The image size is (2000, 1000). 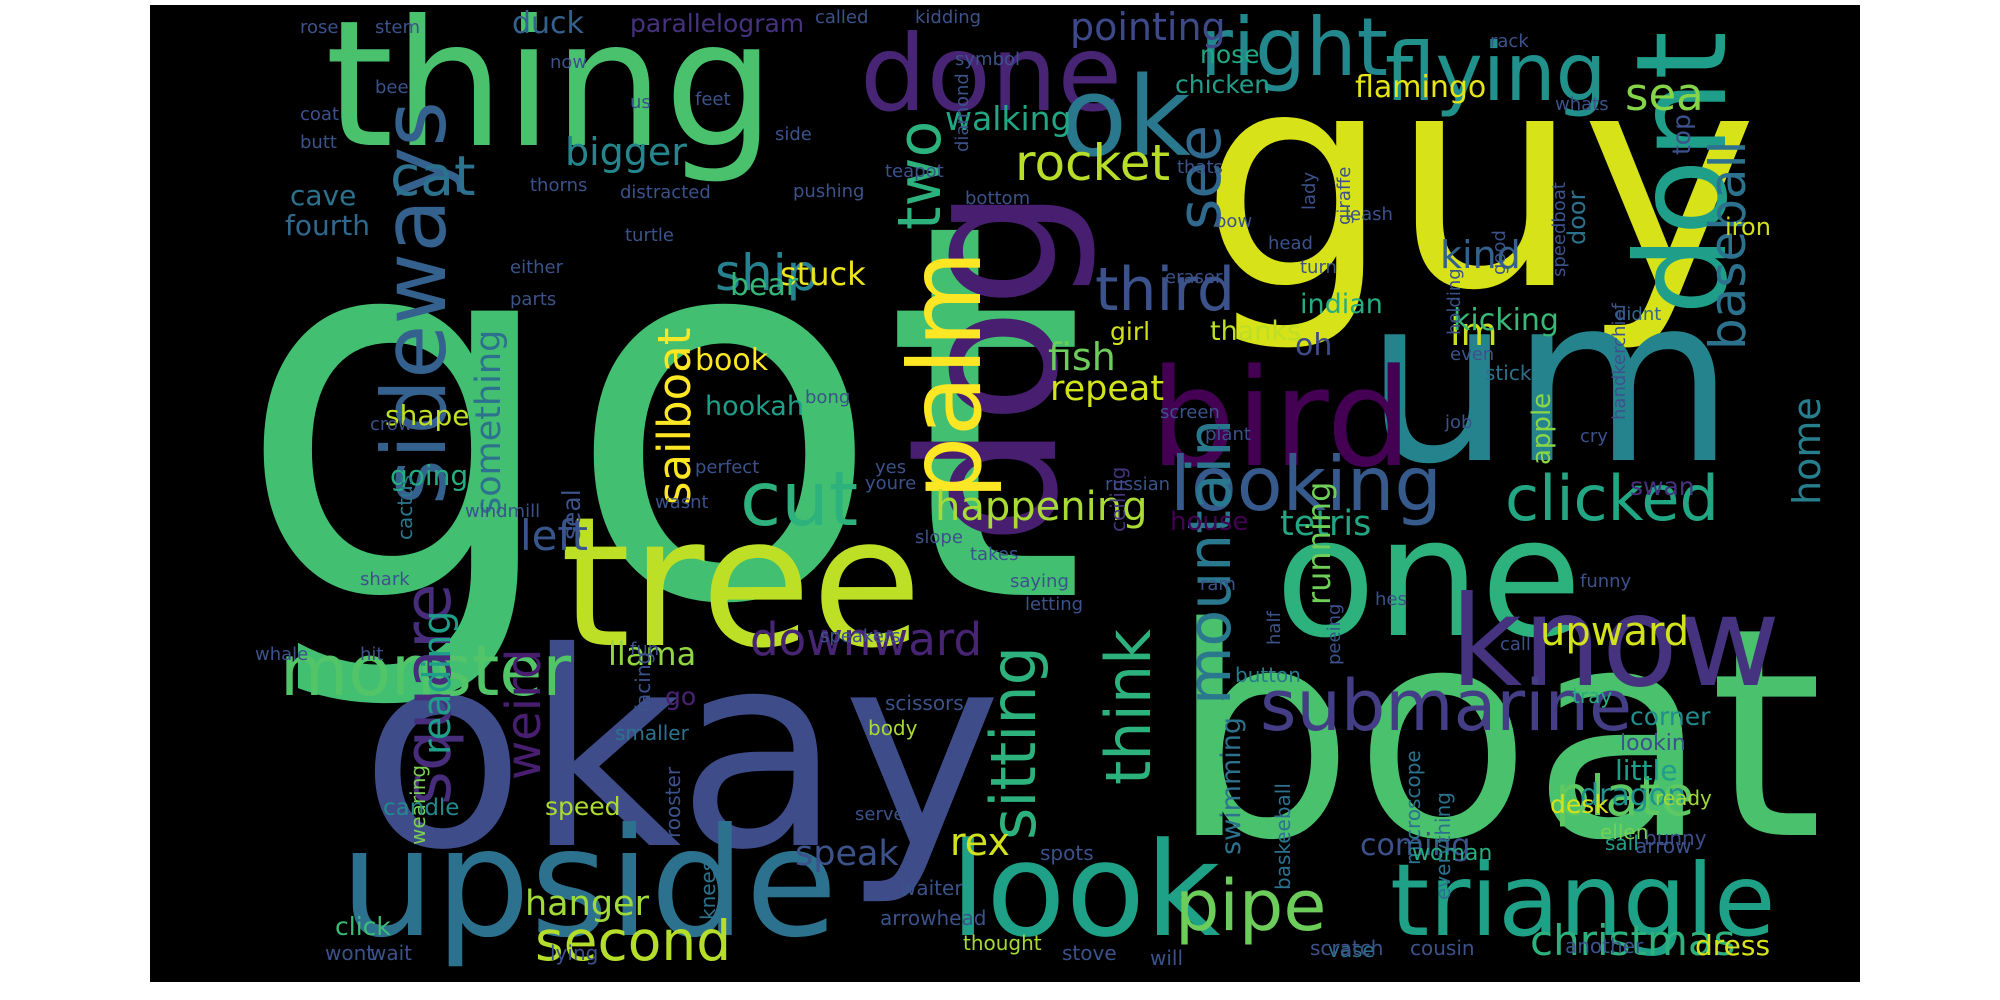 I want to click on word-69: oh, so click(x=1313, y=345).